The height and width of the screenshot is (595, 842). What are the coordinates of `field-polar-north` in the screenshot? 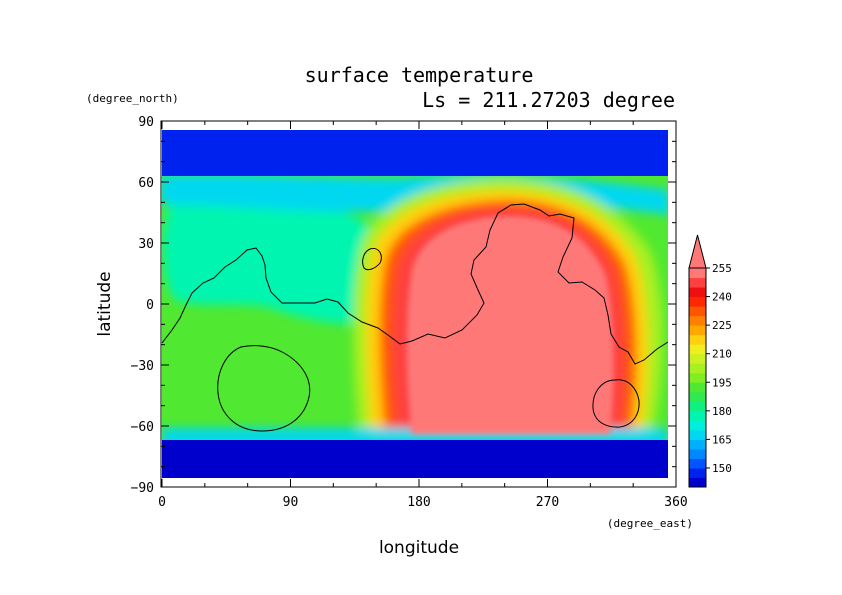 It's located at (415, 153).